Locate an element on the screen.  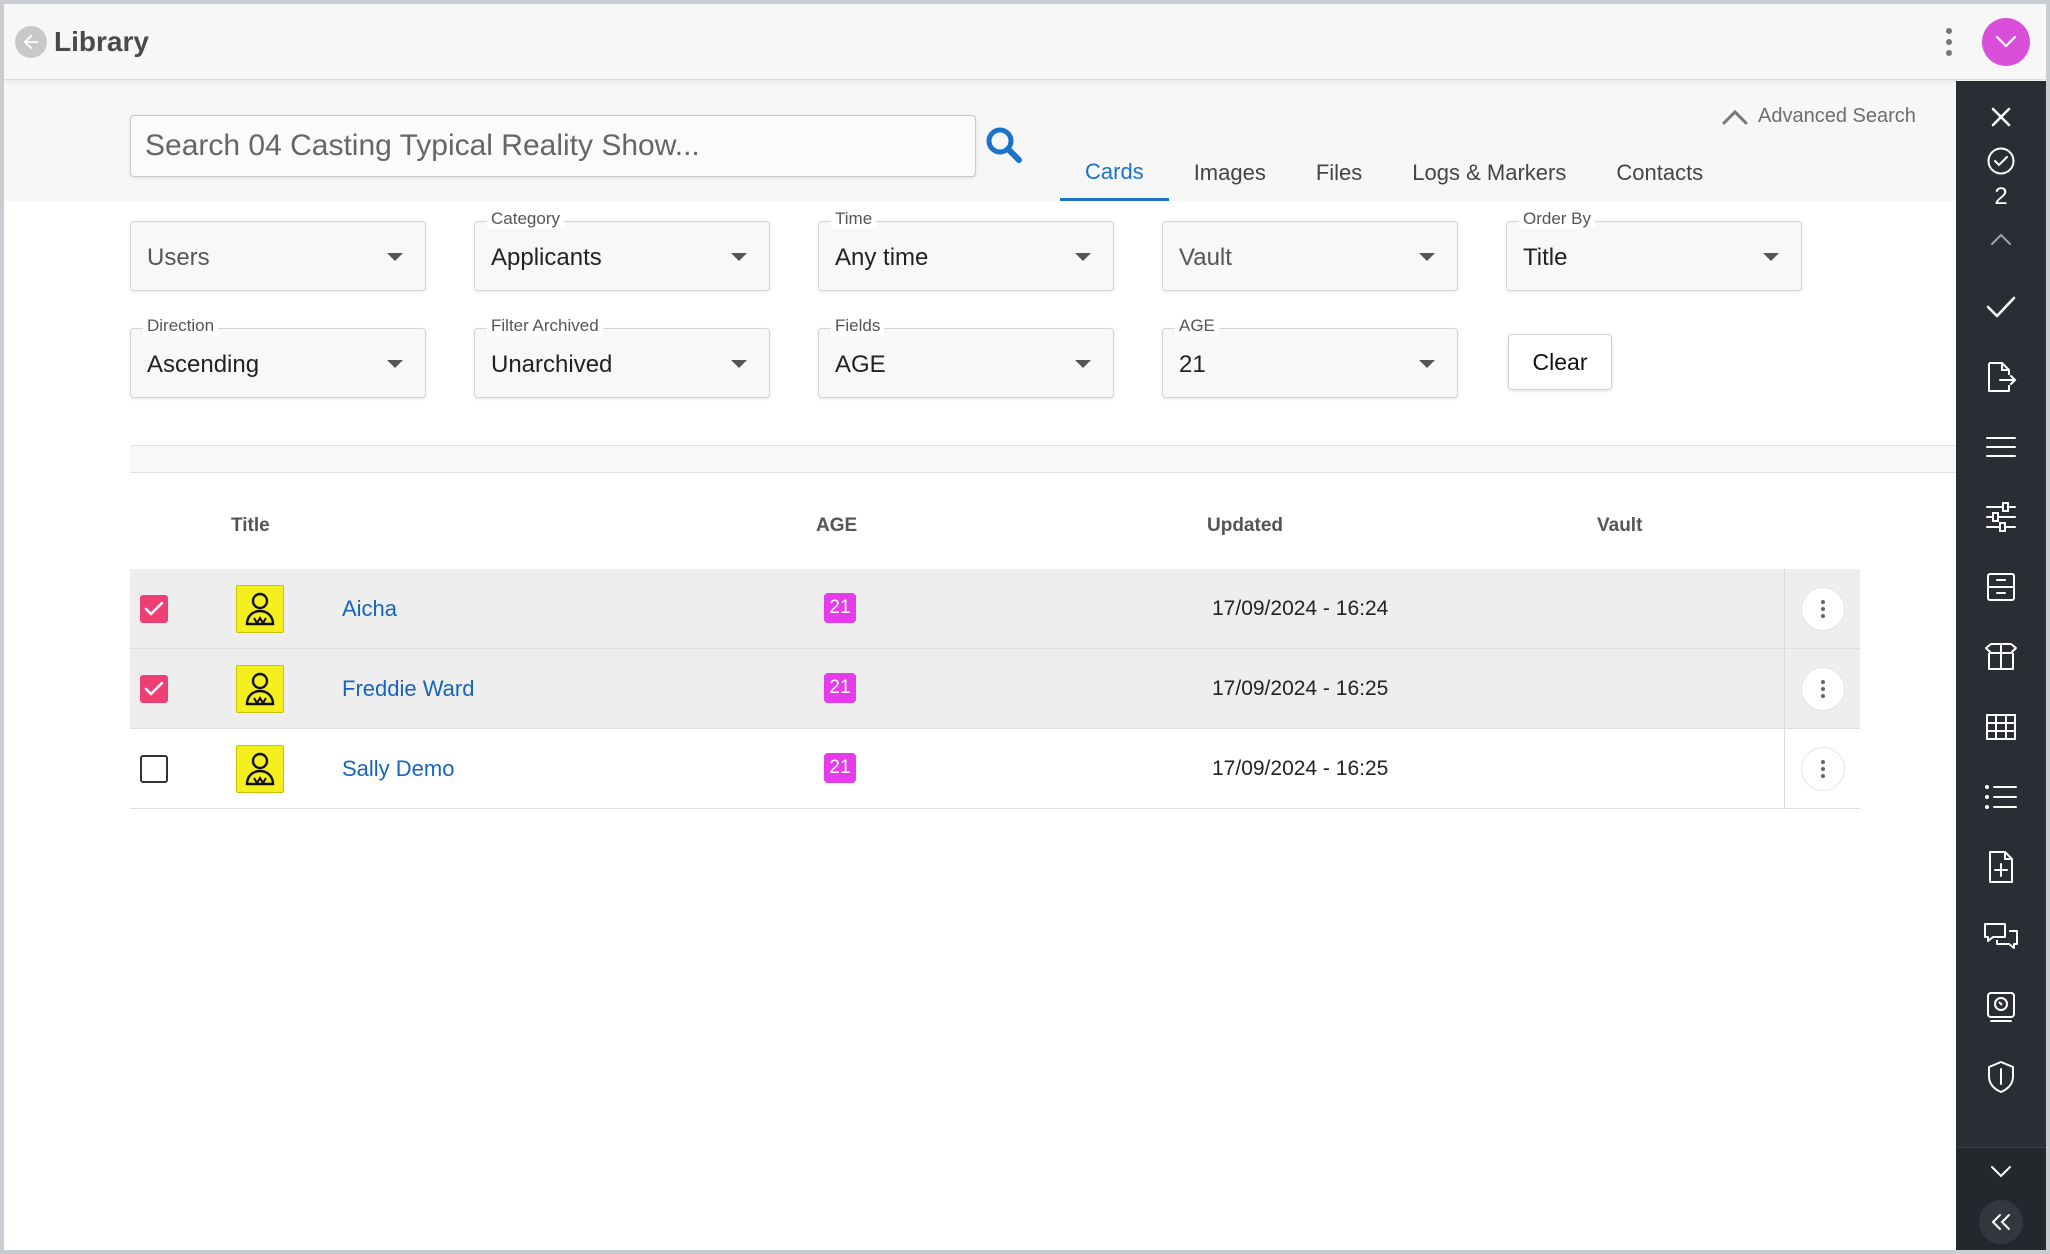
new-document-button is located at coordinates (2001, 867).